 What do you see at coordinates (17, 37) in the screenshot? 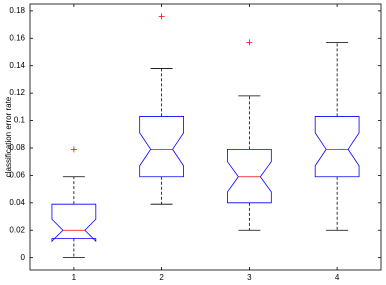
I see `y-tick-label: 0.16` at bounding box center [17, 37].